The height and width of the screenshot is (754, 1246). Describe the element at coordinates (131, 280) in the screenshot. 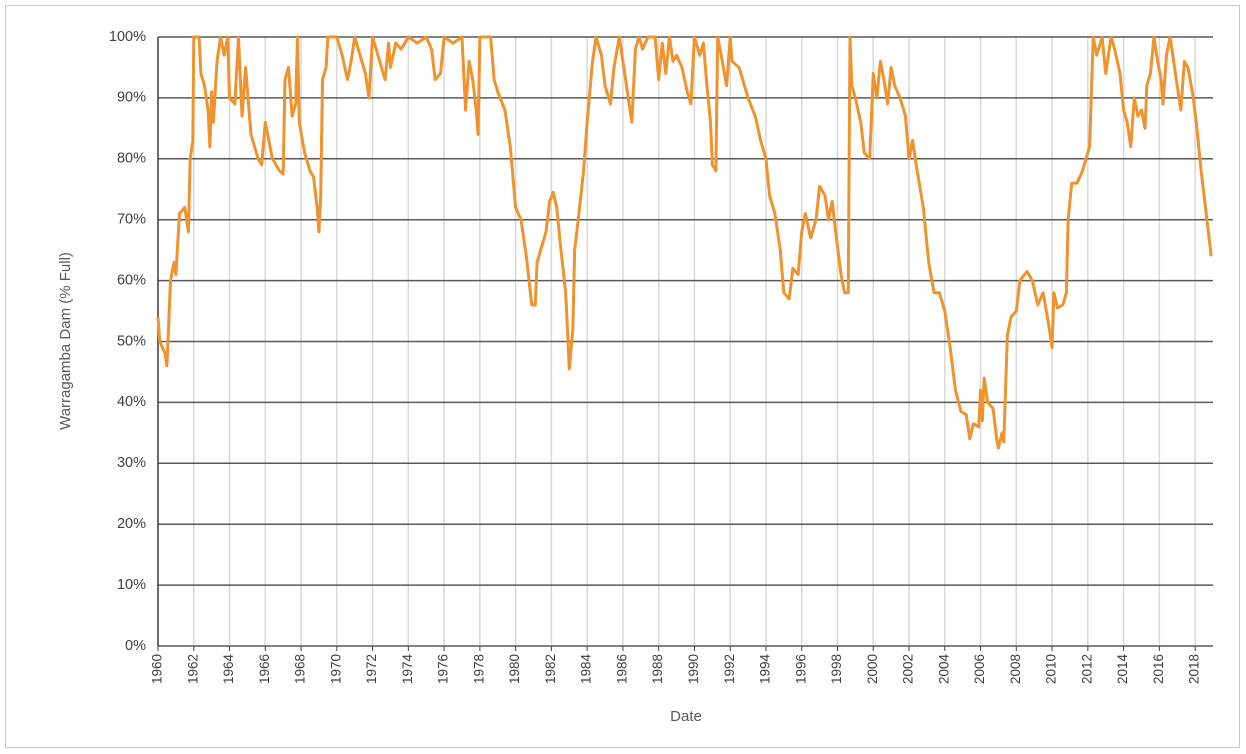

I see `y-tick-label: 60%` at that location.